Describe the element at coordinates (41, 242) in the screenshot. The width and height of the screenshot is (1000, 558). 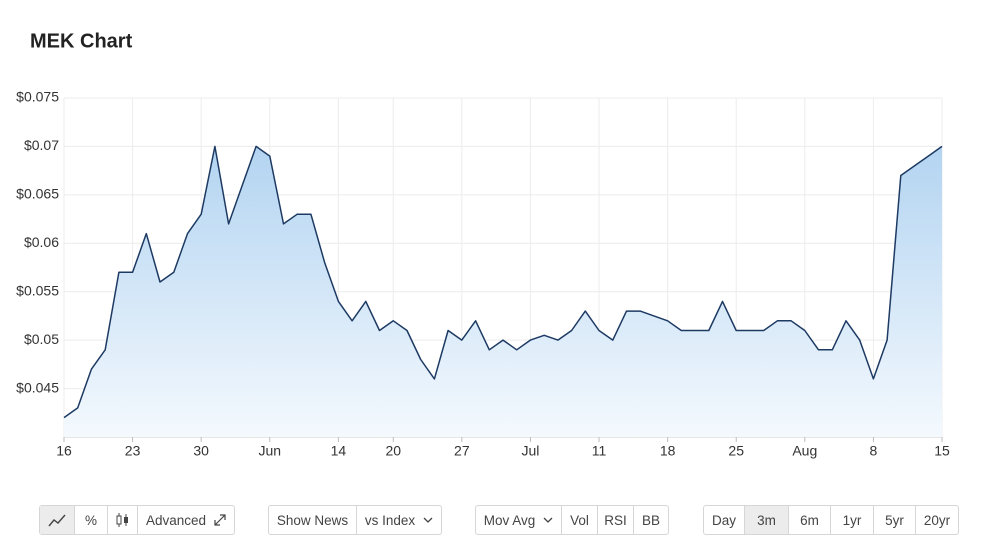
I see `y-tick-label: $0.06` at that location.